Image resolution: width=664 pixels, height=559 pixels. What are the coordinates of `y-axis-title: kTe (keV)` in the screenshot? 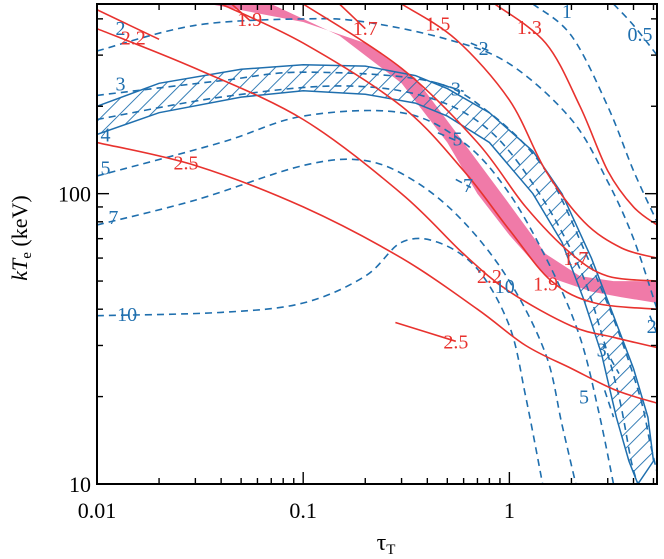 It's located at (21, 237).